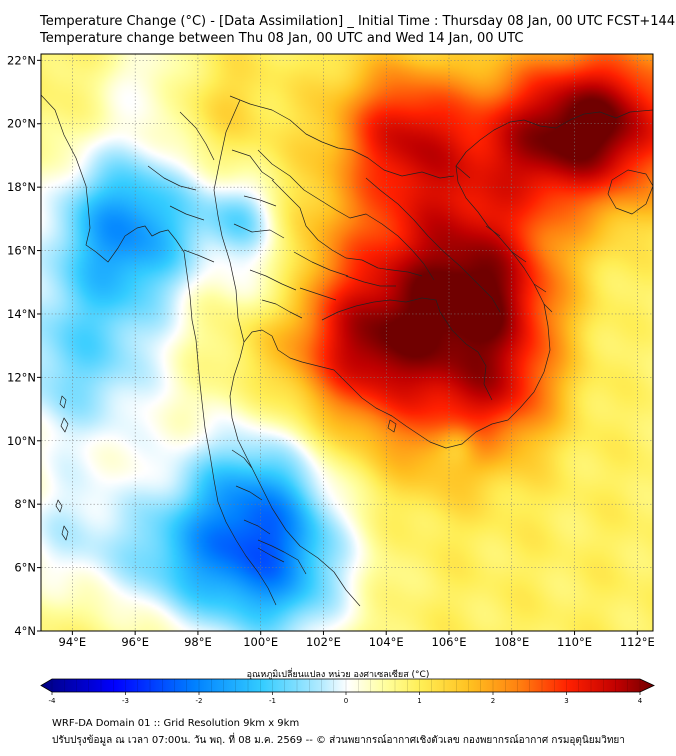 Image resolution: width=676 pixels, height=756 pixels. What do you see at coordinates (419, 701) in the screenshot?
I see `colorbar-tick-label: 1` at bounding box center [419, 701].